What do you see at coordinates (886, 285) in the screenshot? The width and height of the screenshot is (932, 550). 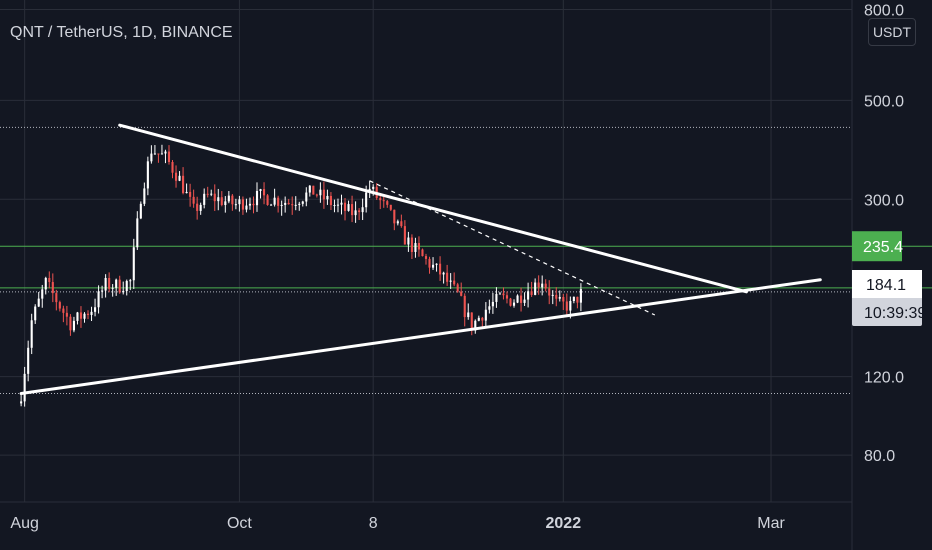 I see `last-price-value: 184.1` at bounding box center [886, 285].